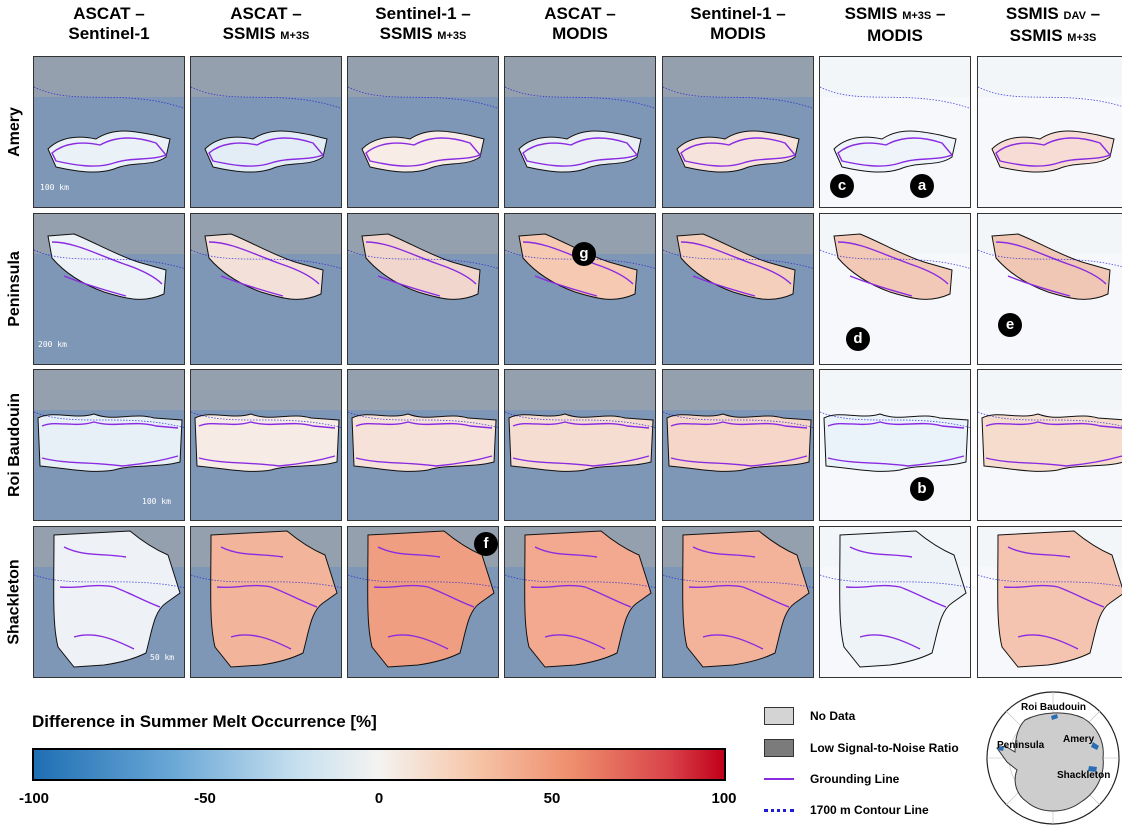 This screenshot has height=831, width=1122. I want to click on map-panel-peninsula-col5, so click(738, 289).